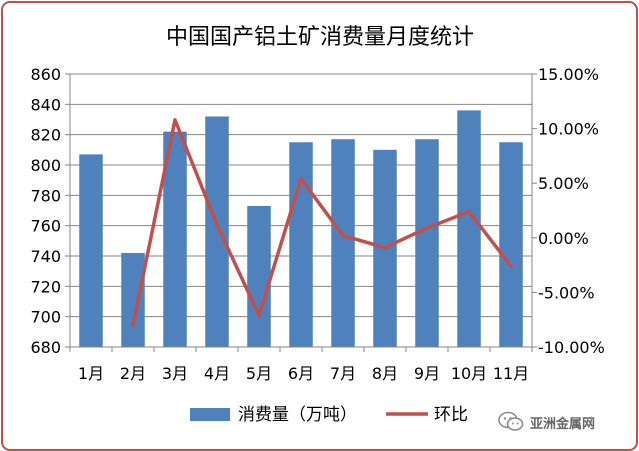 The width and height of the screenshot is (639, 451). Describe the element at coordinates (45, 104) in the screenshot. I see `y-left-tick-label: 840` at that location.